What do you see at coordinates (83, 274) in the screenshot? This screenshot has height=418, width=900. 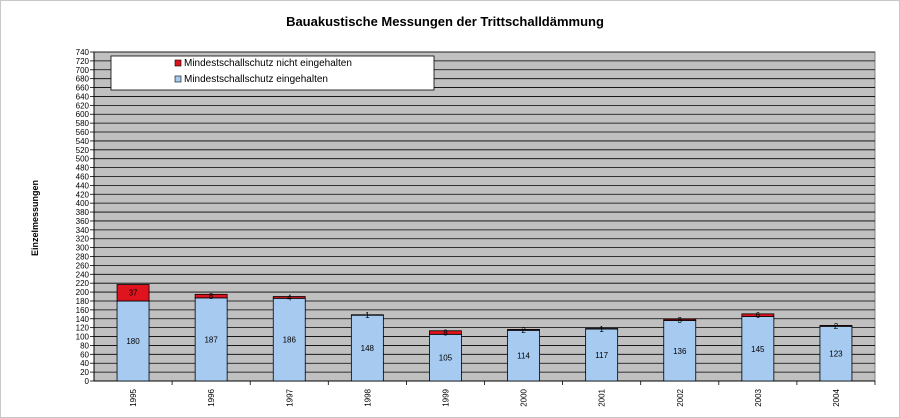 I see `y-tick-label: 240` at bounding box center [83, 274].